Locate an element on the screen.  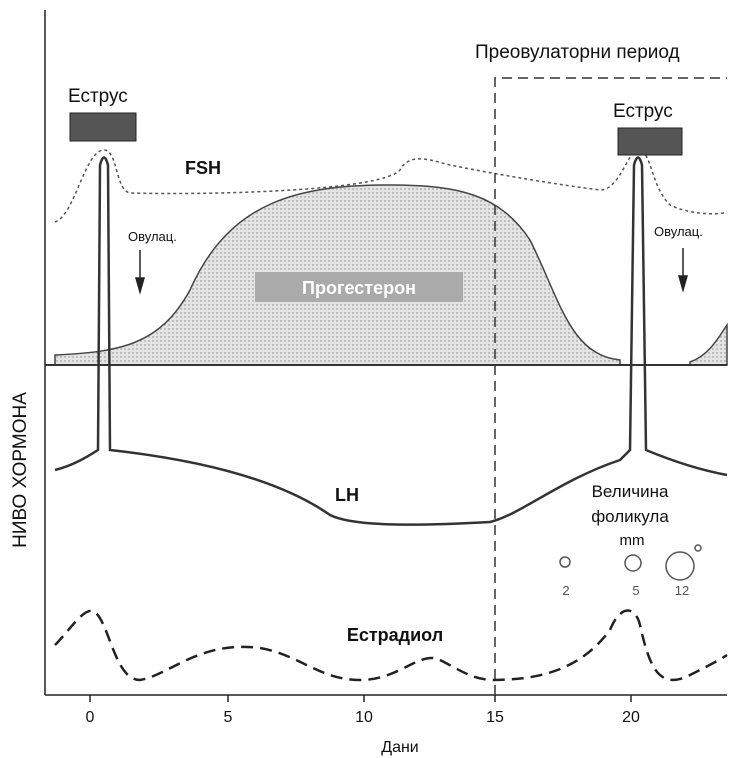
progesterone-label-box is located at coordinates (359, 287).